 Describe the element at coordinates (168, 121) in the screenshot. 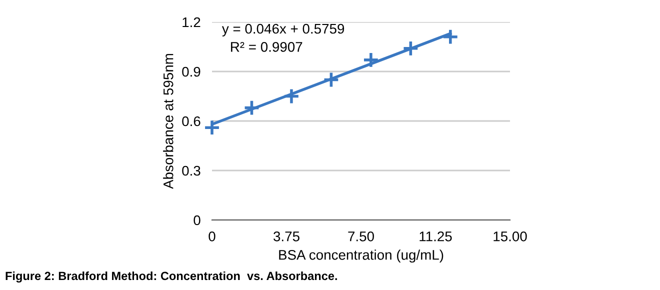

I see `y-axis-title: Absorbance at 595nm` at that location.